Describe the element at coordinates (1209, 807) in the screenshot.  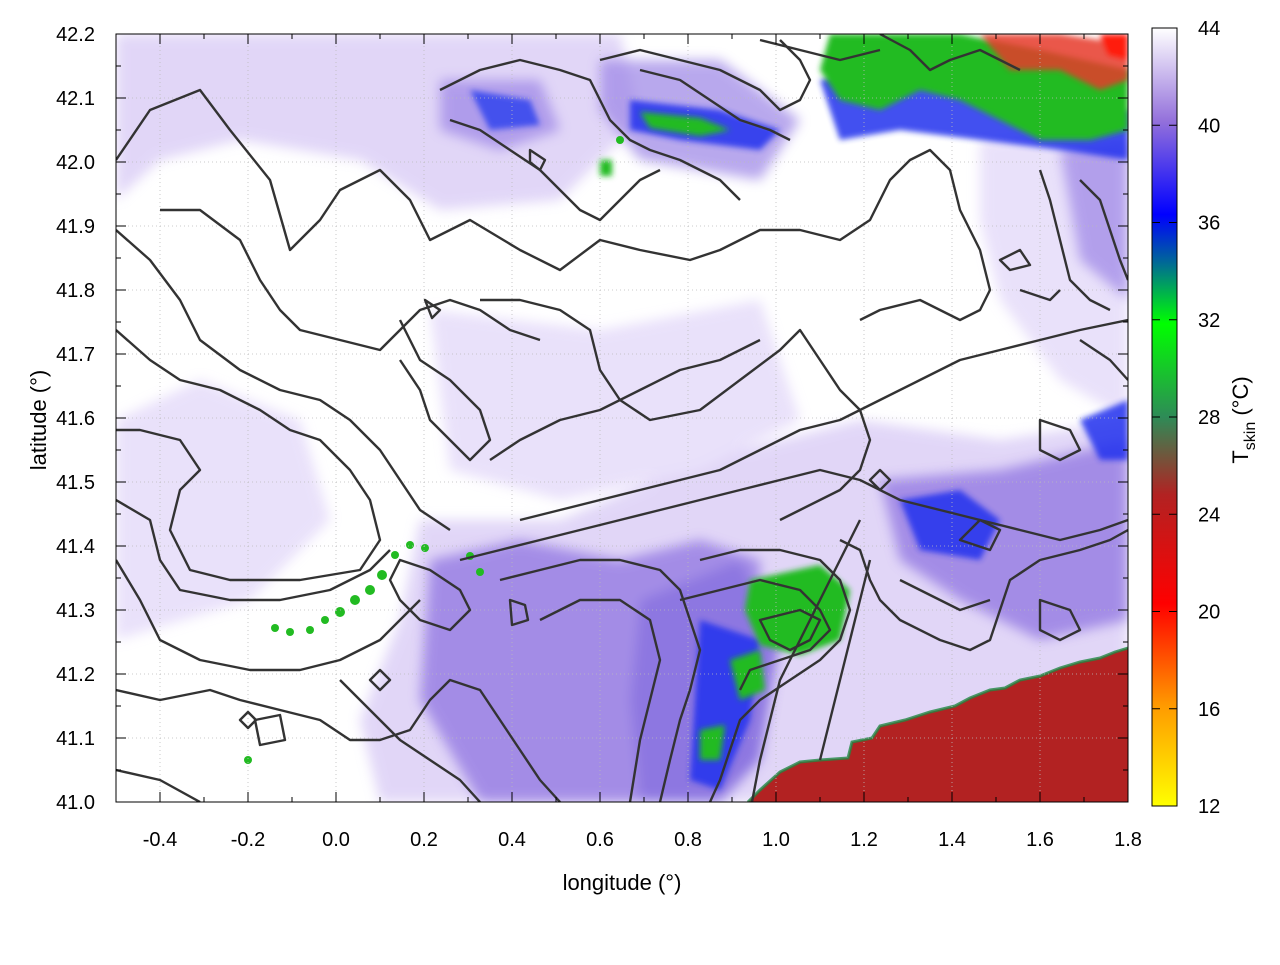
I see `colorbar-tick-label: 12` at that location.